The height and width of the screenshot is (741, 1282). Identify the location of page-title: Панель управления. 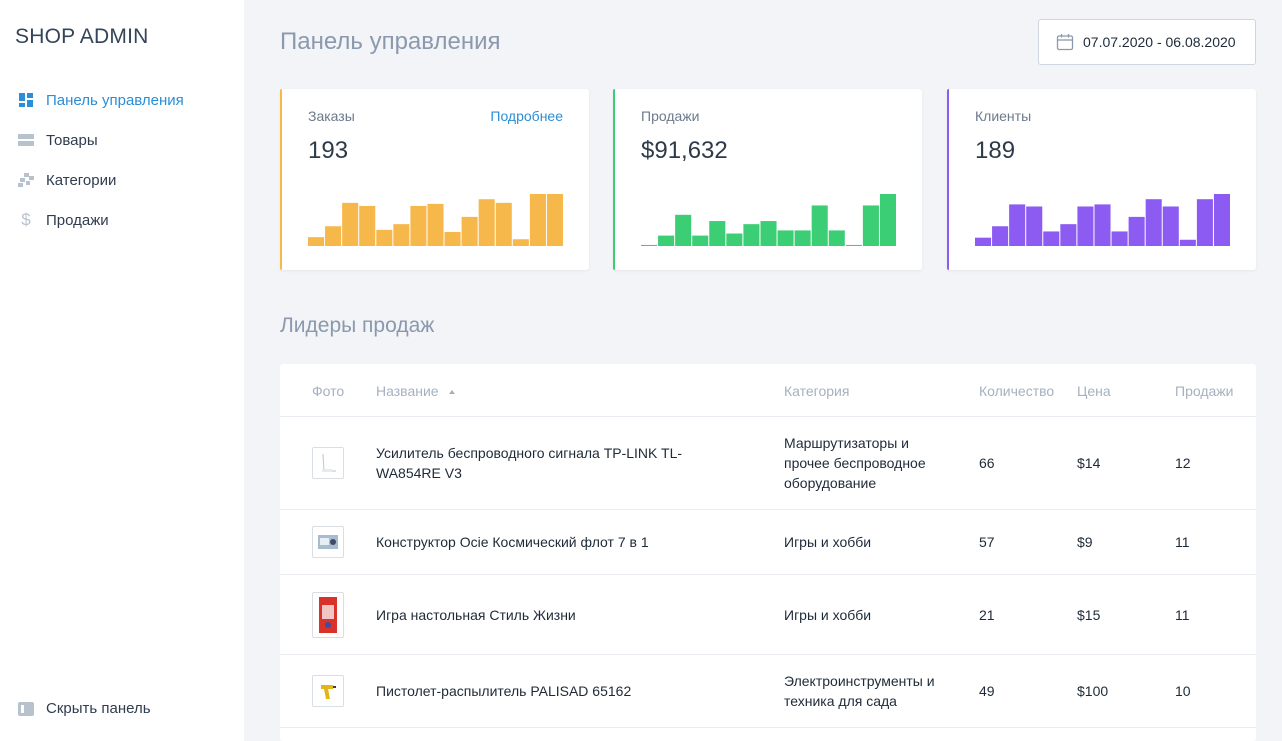
(390, 41).